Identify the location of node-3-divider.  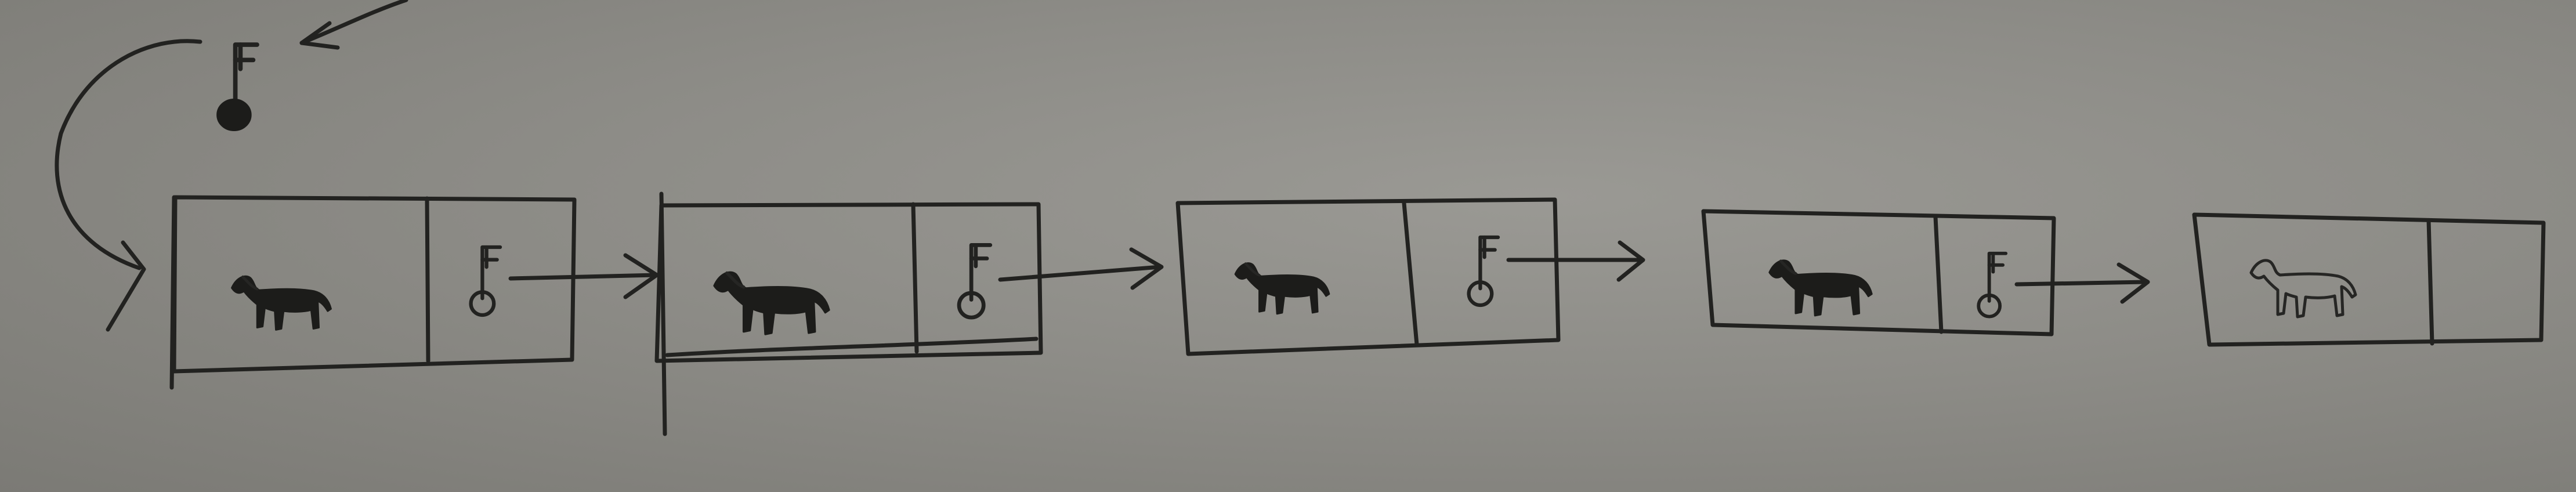
(1410, 274).